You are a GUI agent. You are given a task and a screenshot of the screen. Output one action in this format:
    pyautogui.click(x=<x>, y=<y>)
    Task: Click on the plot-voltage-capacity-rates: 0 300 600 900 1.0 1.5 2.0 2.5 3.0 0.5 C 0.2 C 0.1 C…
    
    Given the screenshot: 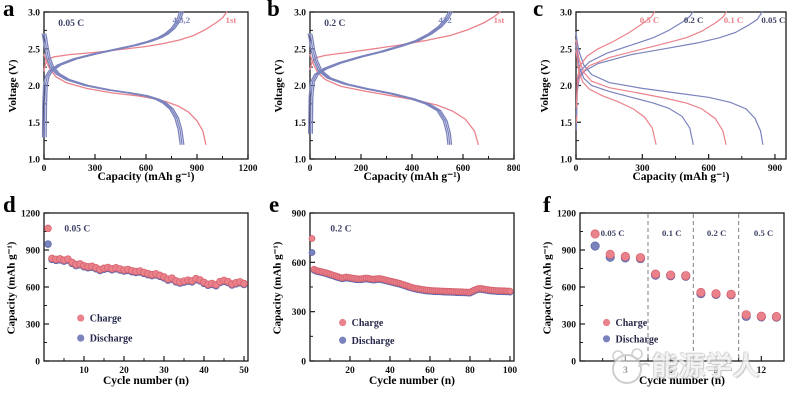 What is the action you would take?
    pyautogui.click(x=673, y=91)
    